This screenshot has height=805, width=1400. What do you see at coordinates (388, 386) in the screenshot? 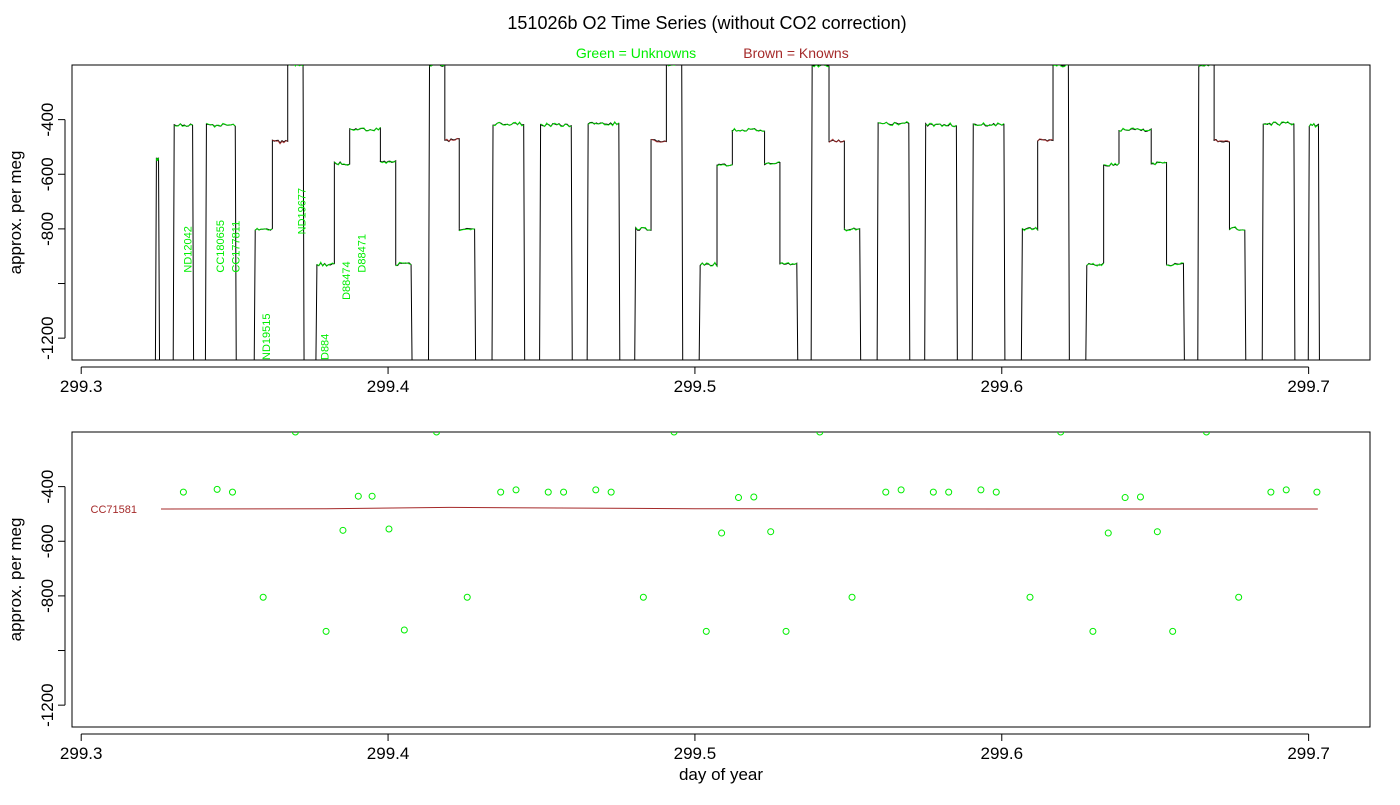
I see `x-tick-label: 299.4` at bounding box center [388, 386].